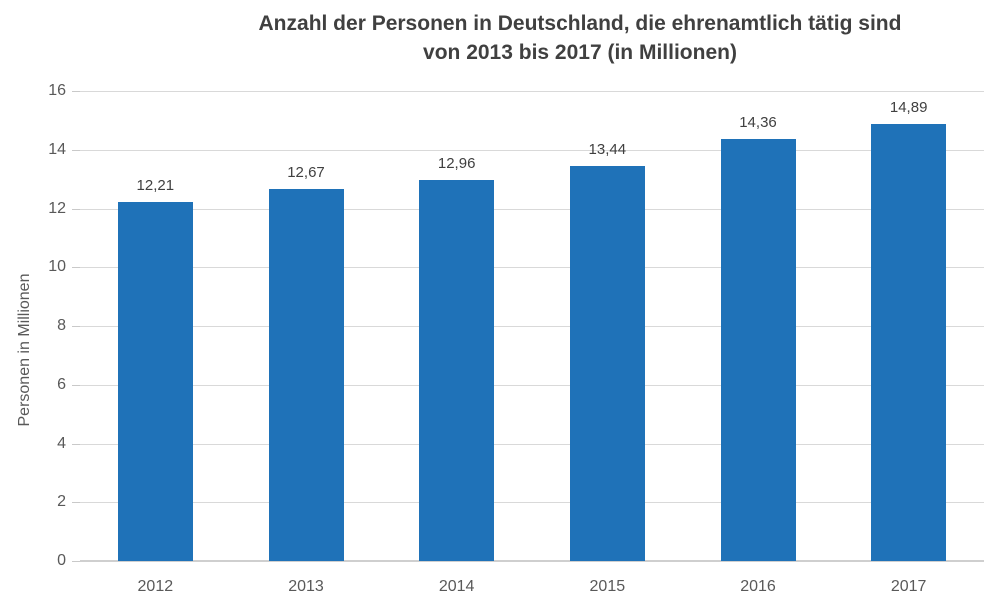 This screenshot has height=608, width=999. Describe the element at coordinates (456, 586) in the screenshot. I see `x-tick-label: 2014` at that location.